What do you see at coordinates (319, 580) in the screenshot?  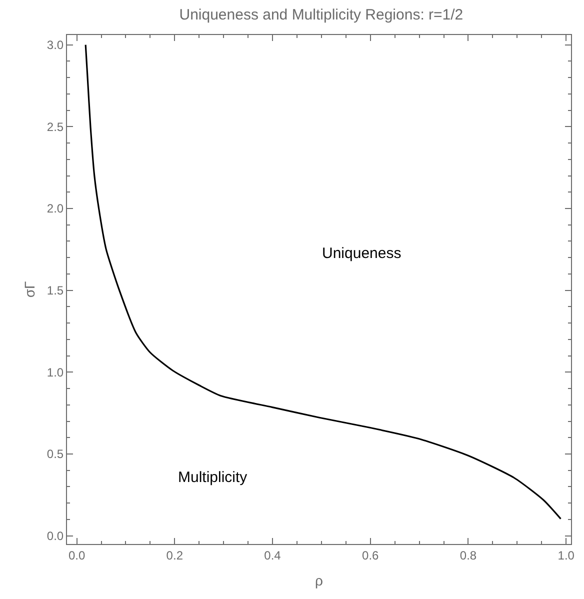 I see `x-axis-title: ρ` at bounding box center [319, 580].